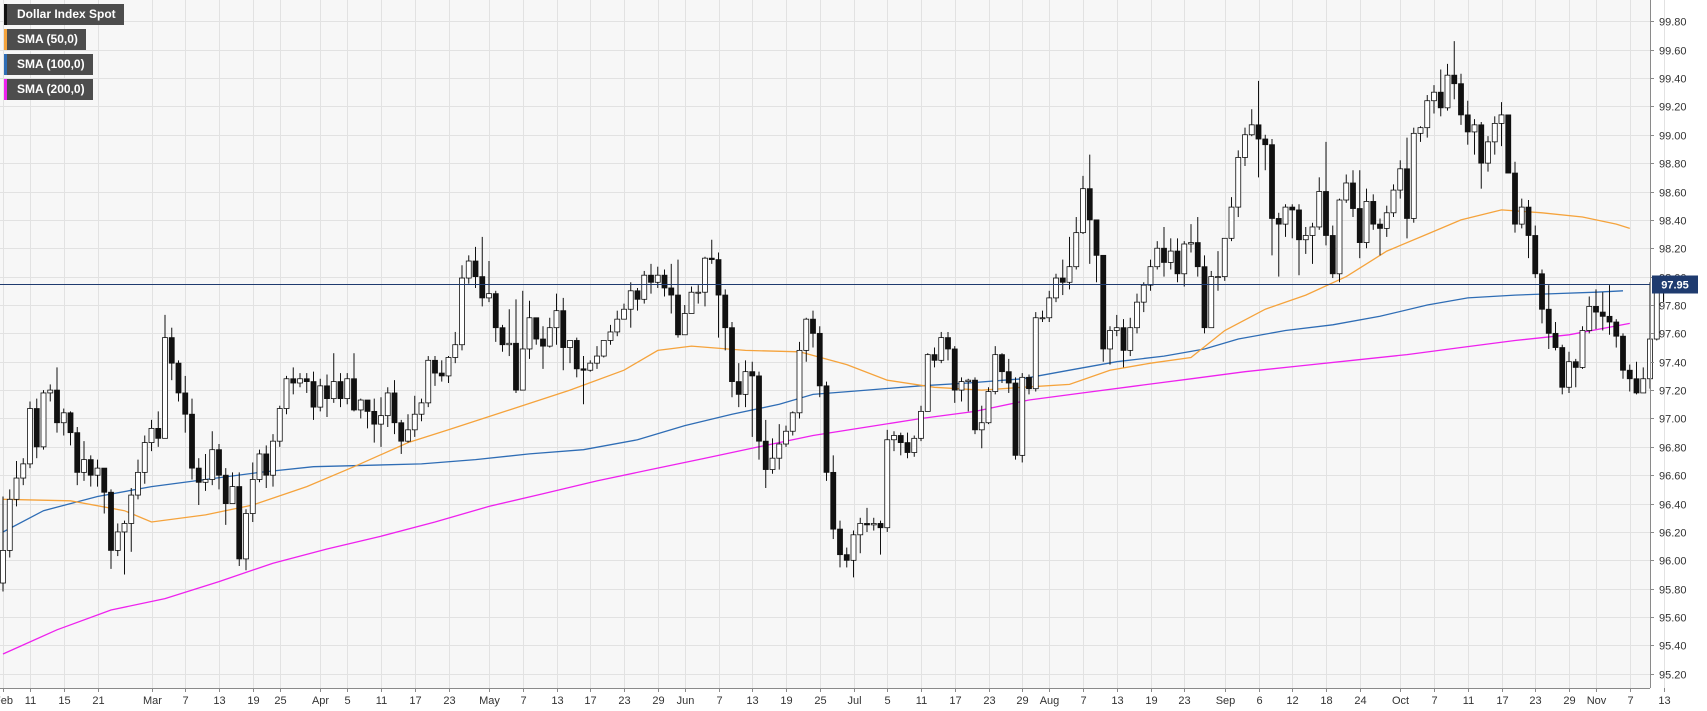 Image resolution: width=1707 pixels, height=711 pixels. I want to click on legend-item-sma-50: SMA (50,0), so click(45, 39).